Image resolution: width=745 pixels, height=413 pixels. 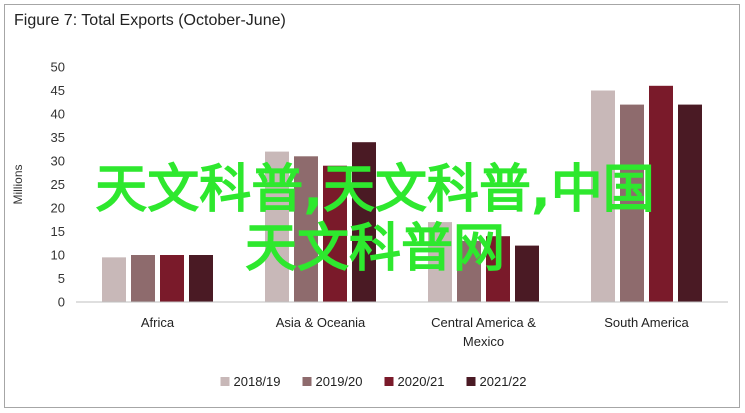 What do you see at coordinates (58, 208) in the screenshot?
I see `y-tick-label: 20` at bounding box center [58, 208].